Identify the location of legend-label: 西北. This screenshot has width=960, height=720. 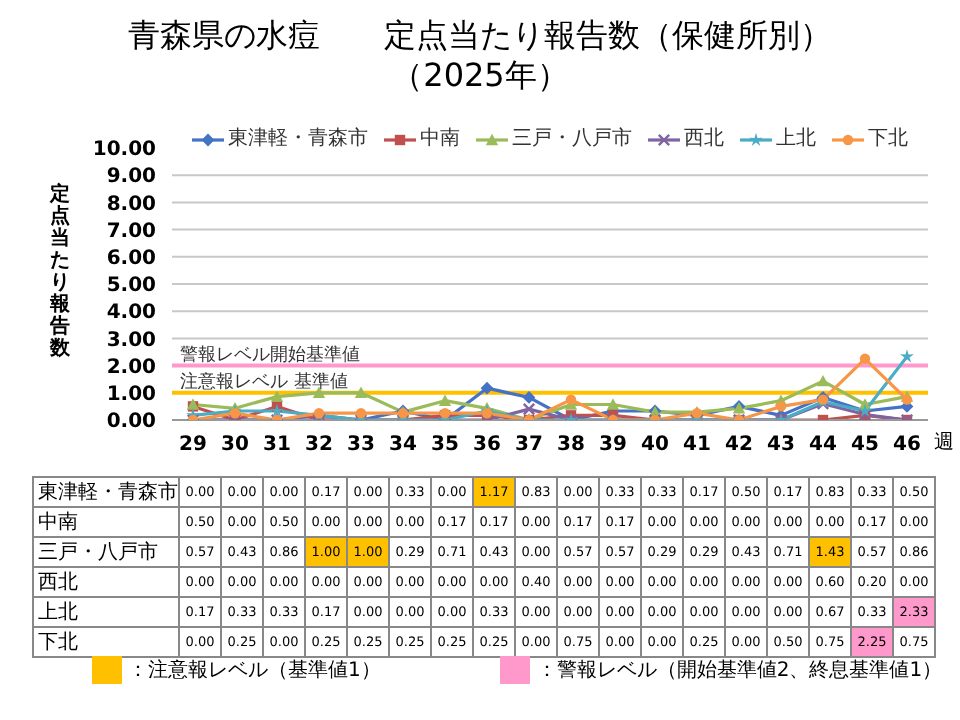
(703, 140).